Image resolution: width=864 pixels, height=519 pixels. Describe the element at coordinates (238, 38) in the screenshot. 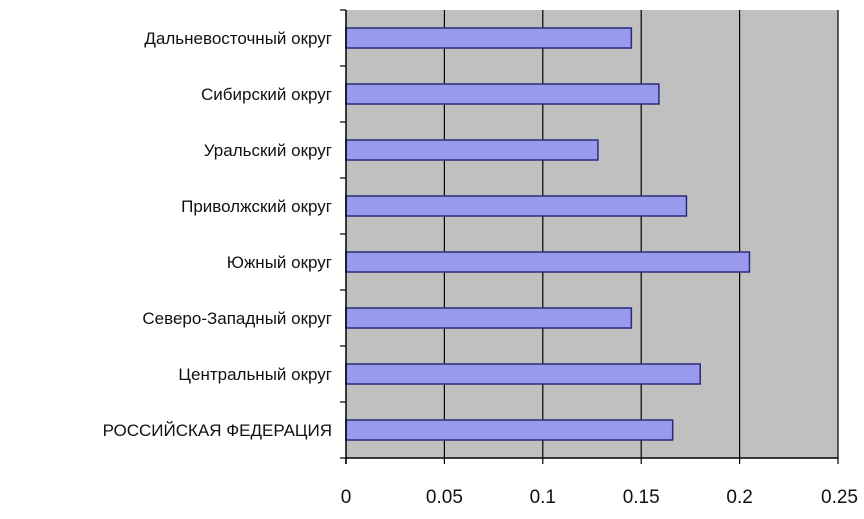

I see `category-label: Дальневосточный округ` at that location.